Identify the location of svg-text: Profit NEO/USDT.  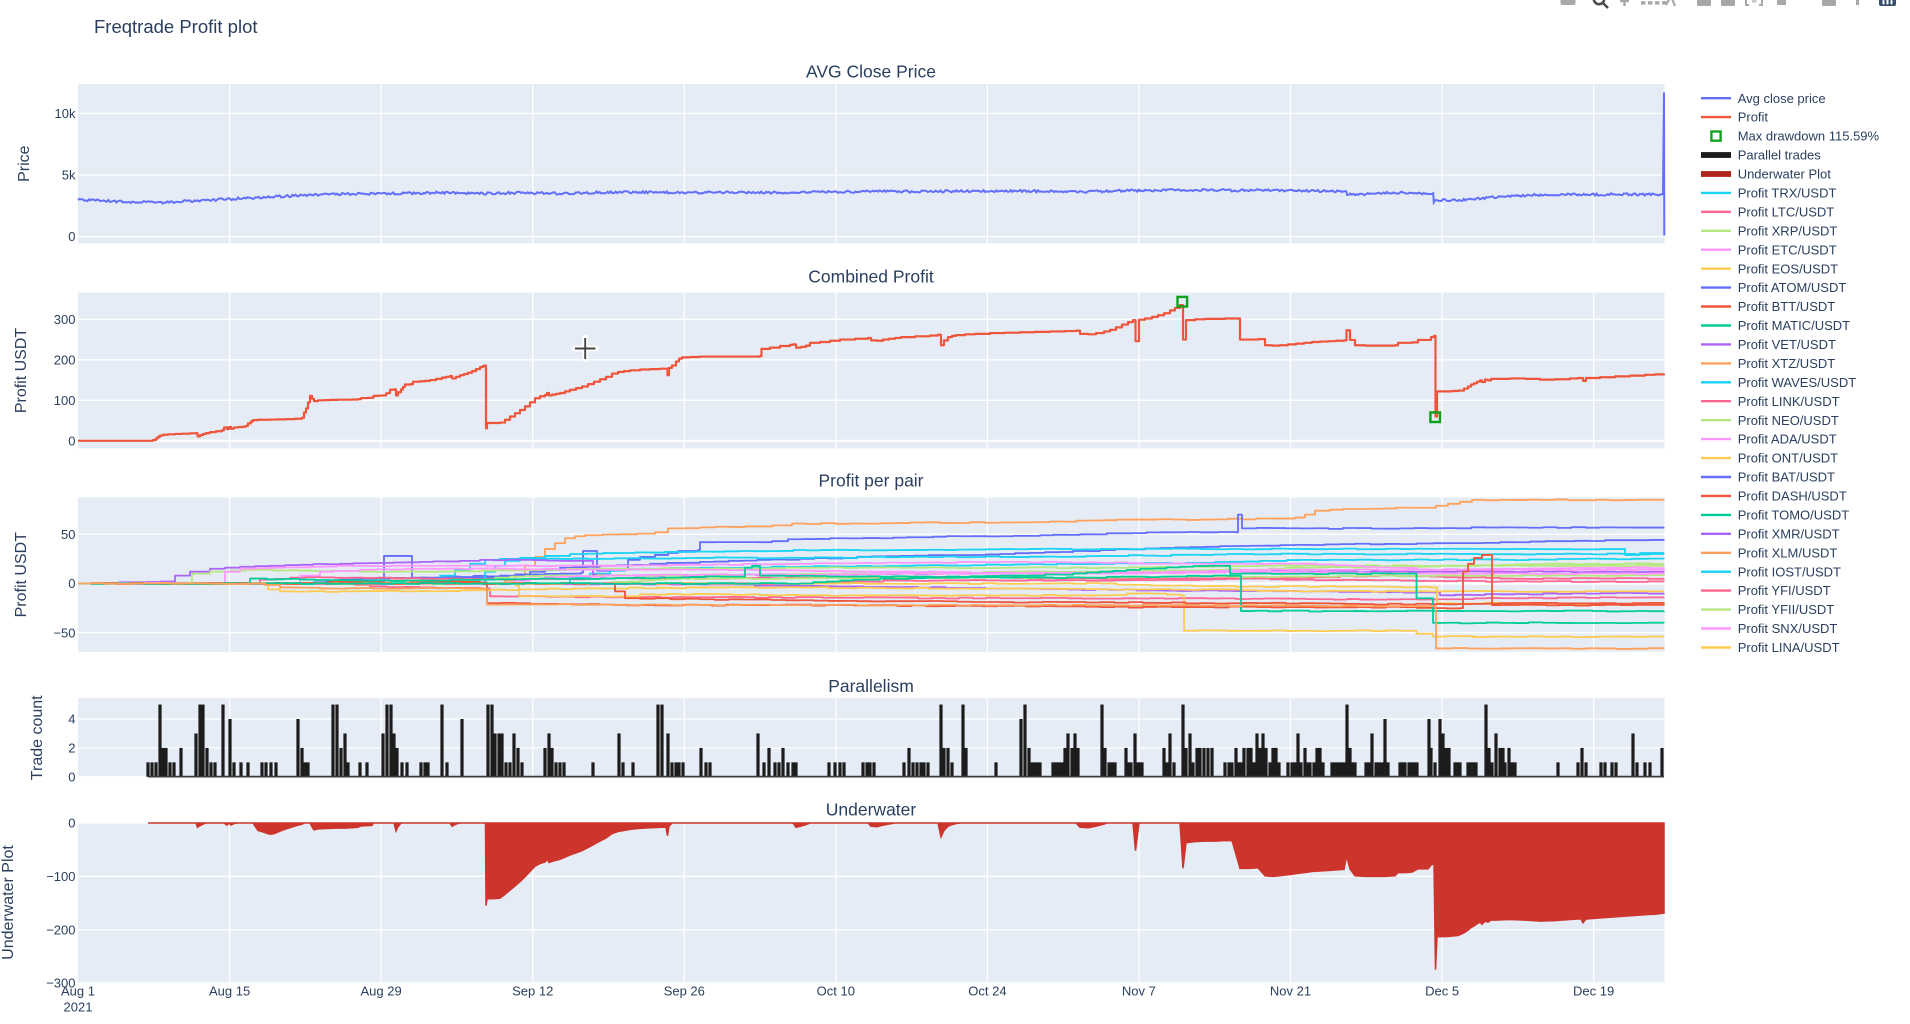
(1788, 420).